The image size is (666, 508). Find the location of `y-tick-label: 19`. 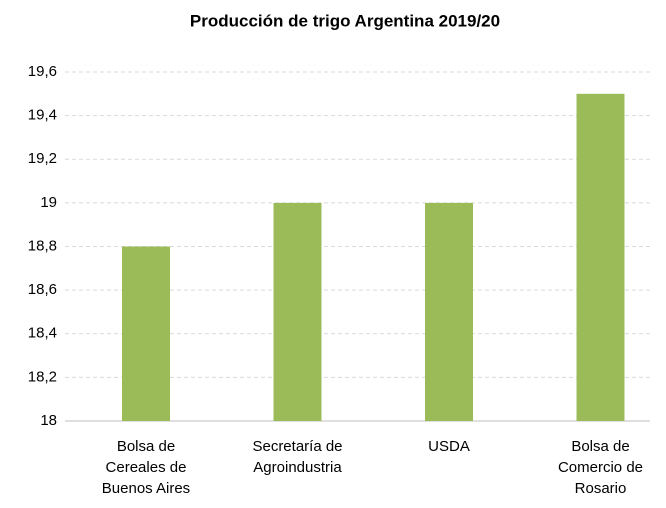

y-tick-label: 19 is located at coordinates (48, 202).